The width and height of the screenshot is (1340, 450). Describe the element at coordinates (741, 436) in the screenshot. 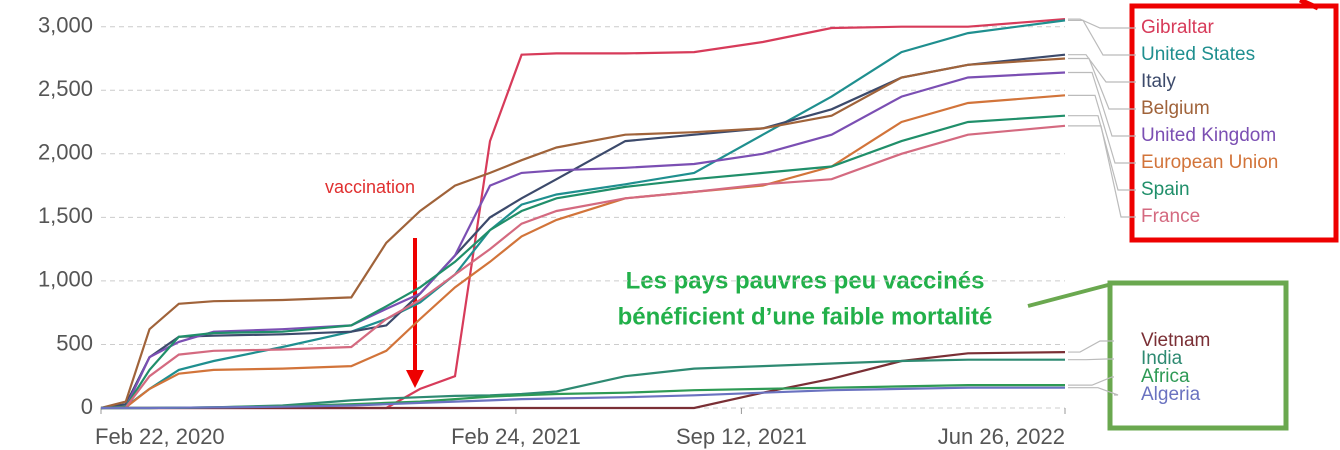

I see `x-tick-label: Sep 12, 2021` at that location.